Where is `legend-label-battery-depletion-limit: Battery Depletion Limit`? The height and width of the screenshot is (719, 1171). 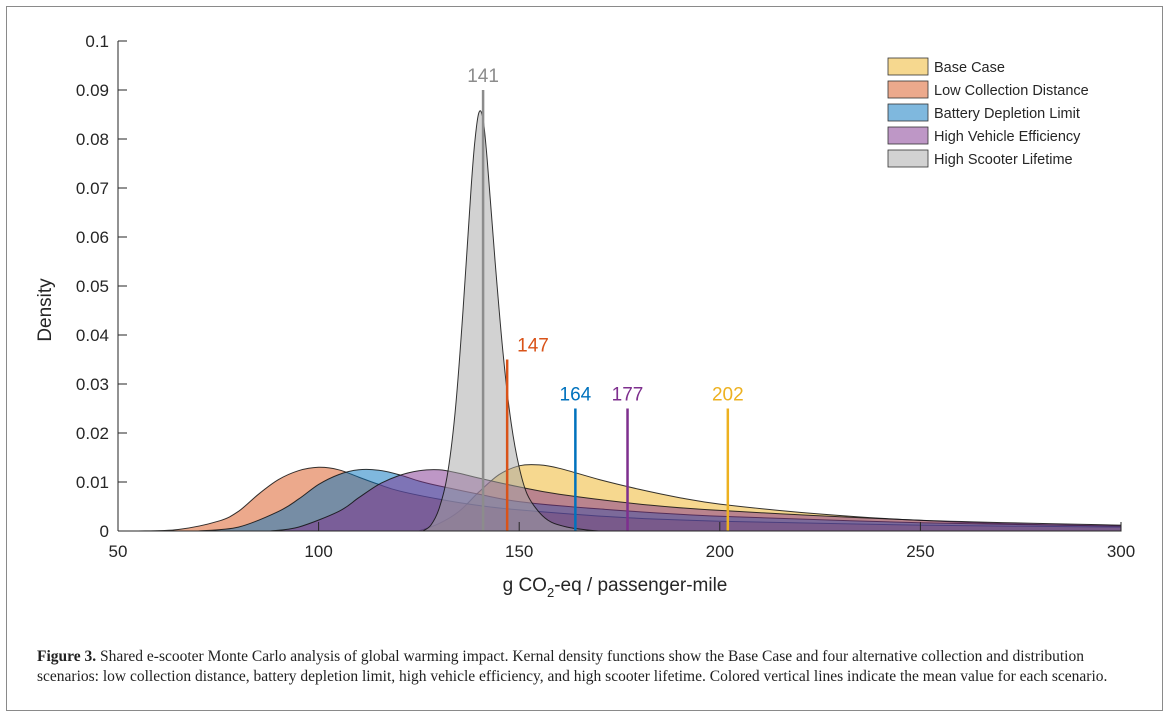
legend-label-battery-depletion-limit: Battery Depletion Limit is located at coordinates (1007, 114).